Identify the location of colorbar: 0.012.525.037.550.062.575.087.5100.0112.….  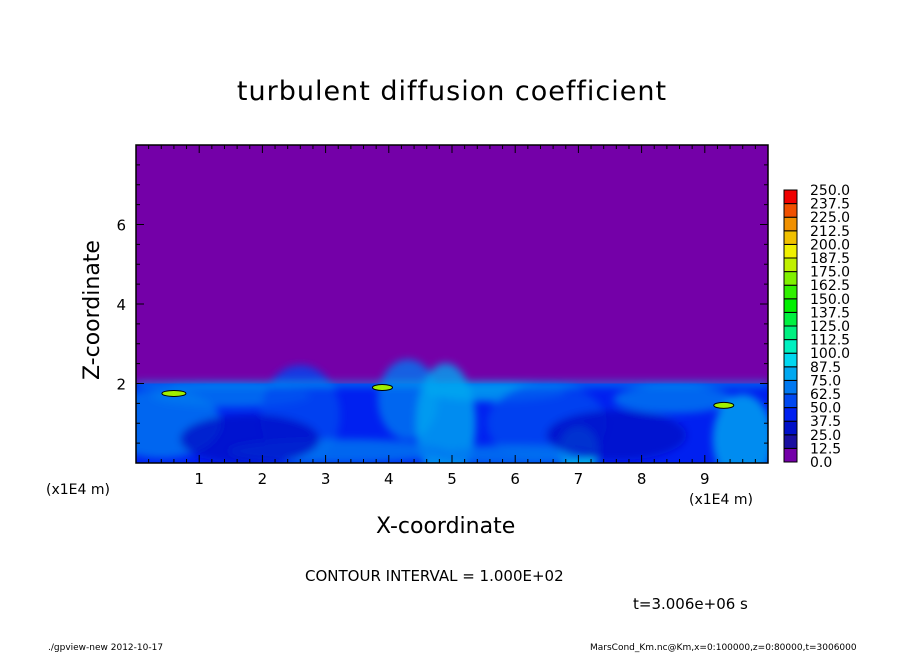
(816, 327).